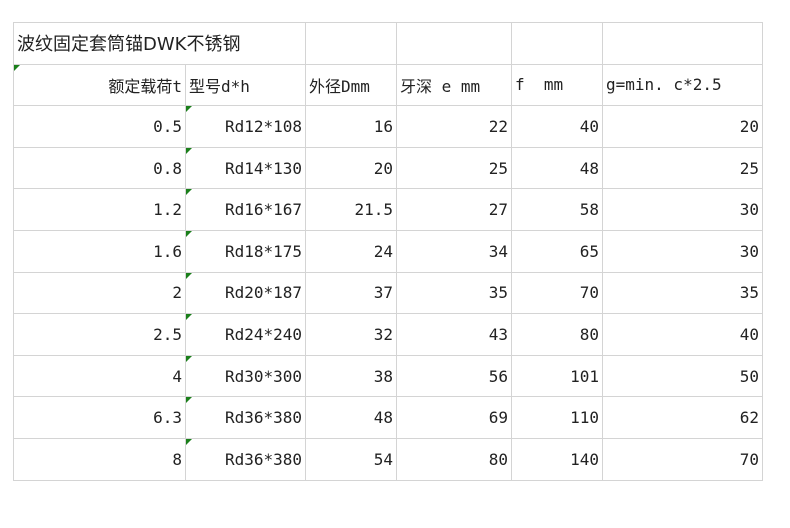 The width and height of the screenshot is (790, 528). What do you see at coordinates (454, 334) in the screenshot?
I see `cell-thread-depth: 43` at bounding box center [454, 334].